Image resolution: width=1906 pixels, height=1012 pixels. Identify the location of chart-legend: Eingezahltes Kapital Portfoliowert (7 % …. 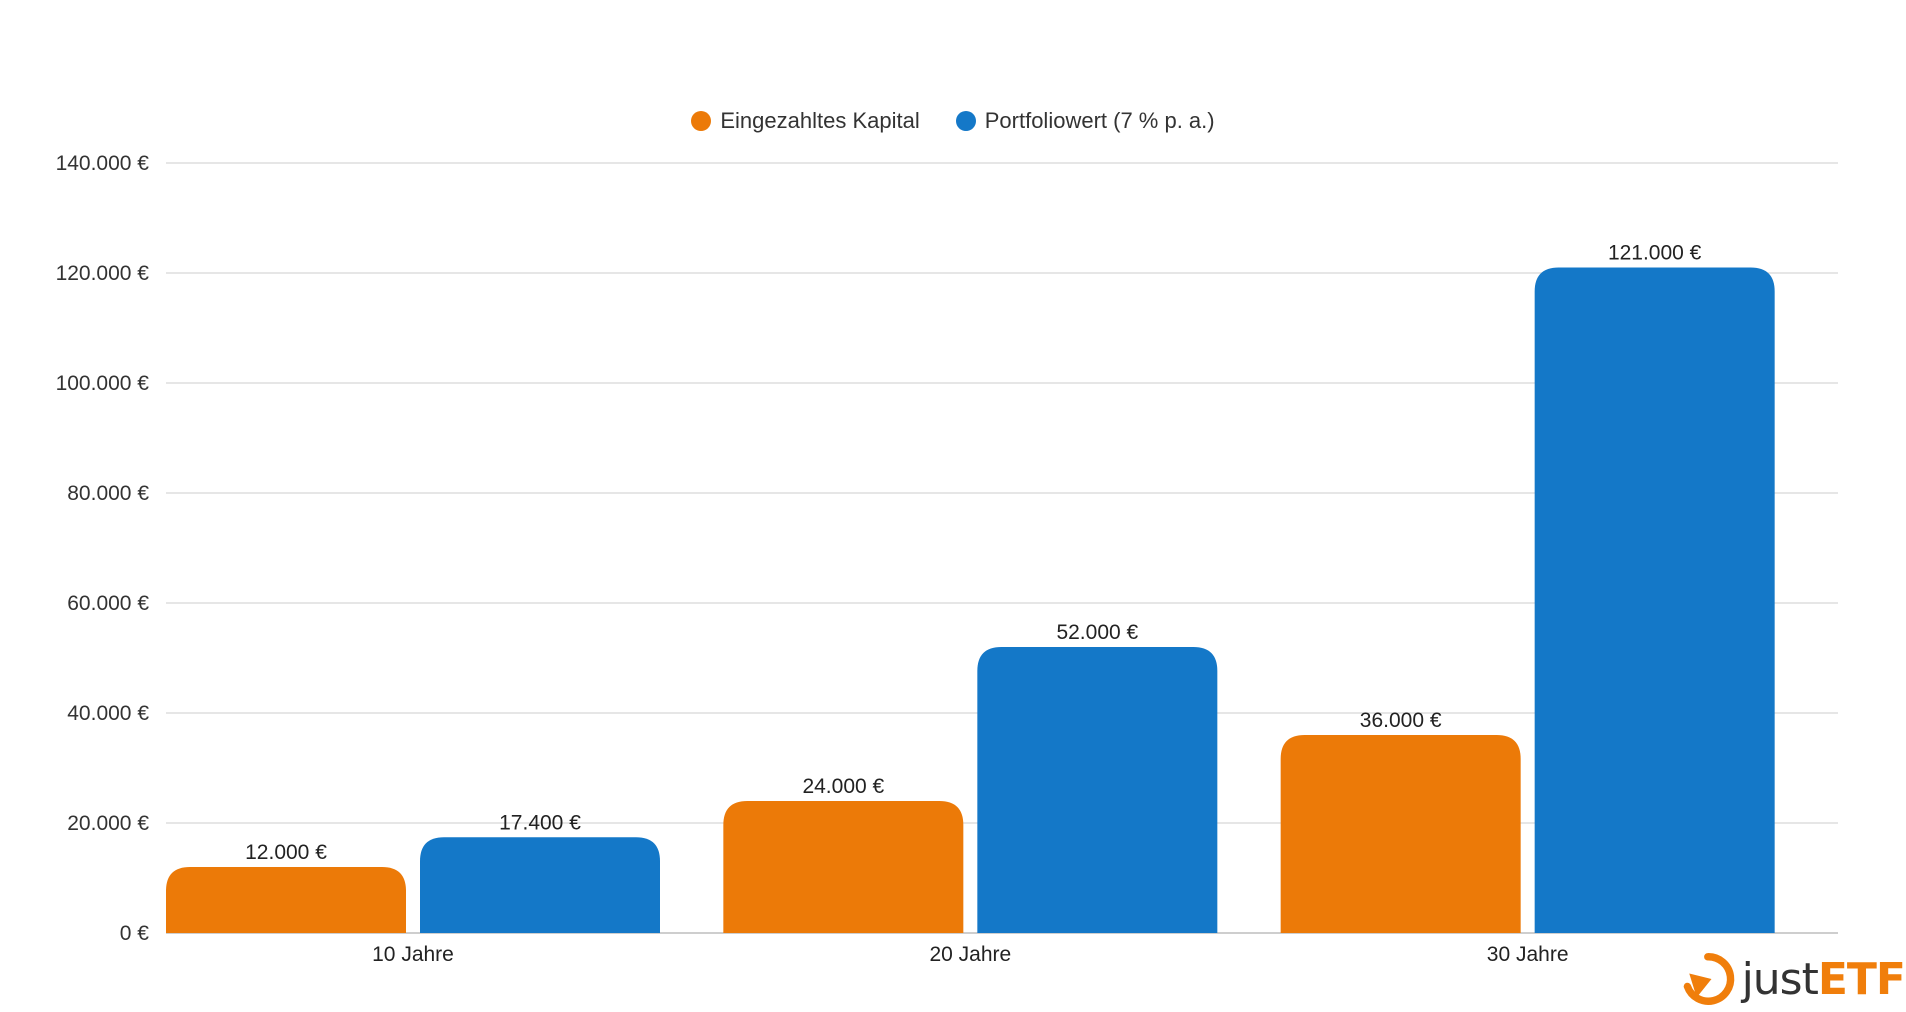
(953, 121).